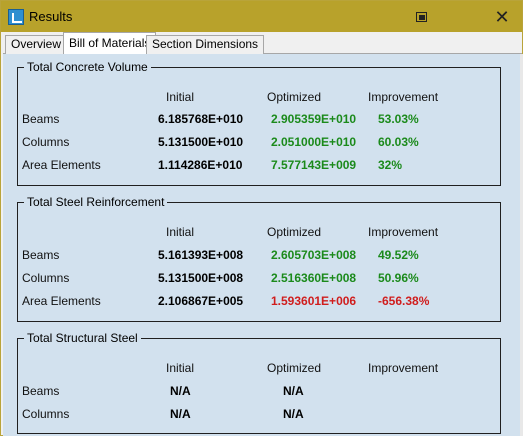  Describe the element at coordinates (404, 301) in the screenshot. I see `value-improvement: -656.38%` at that location.